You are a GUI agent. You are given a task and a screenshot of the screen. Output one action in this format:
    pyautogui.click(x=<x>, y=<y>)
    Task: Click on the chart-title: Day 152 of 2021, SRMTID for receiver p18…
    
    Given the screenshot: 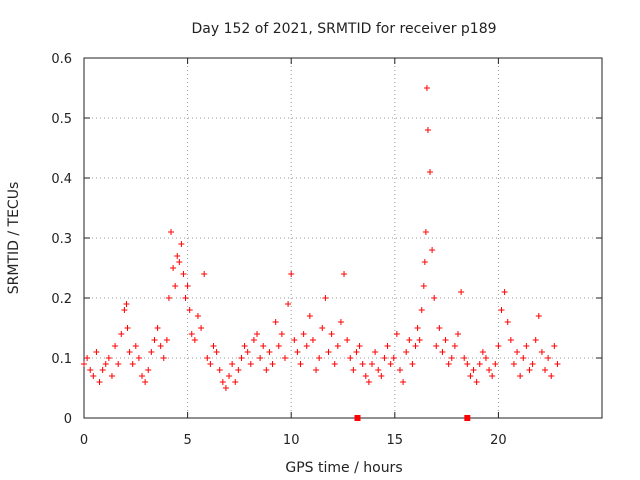 What is the action you would take?
    pyautogui.click(x=343, y=29)
    